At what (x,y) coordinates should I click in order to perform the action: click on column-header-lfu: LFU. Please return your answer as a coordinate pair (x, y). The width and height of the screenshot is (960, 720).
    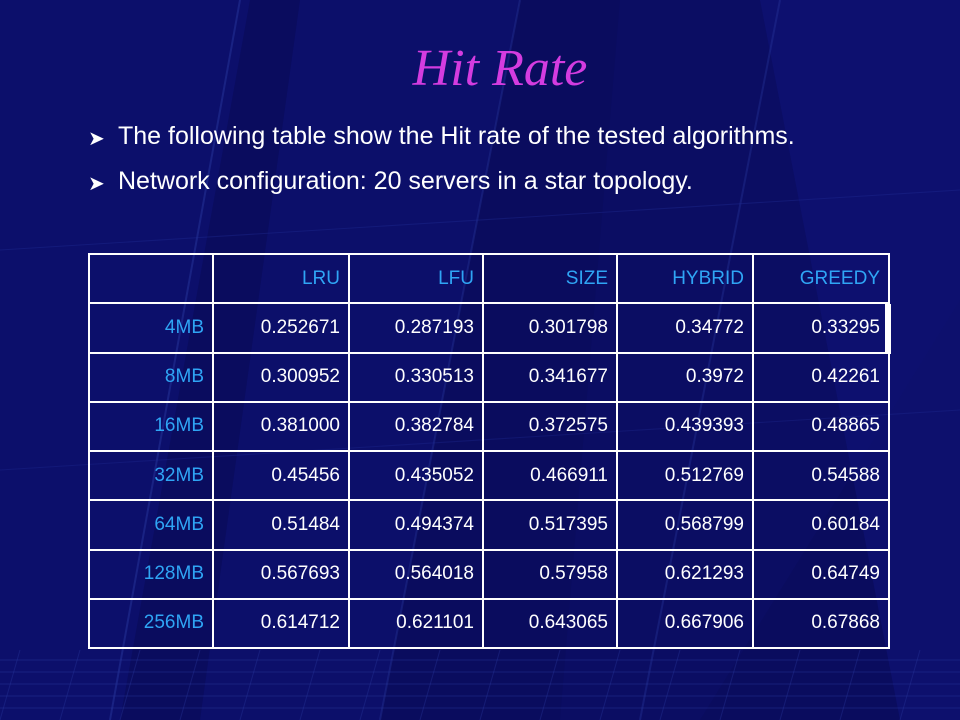
    Looking at the image, I should click on (416, 278).